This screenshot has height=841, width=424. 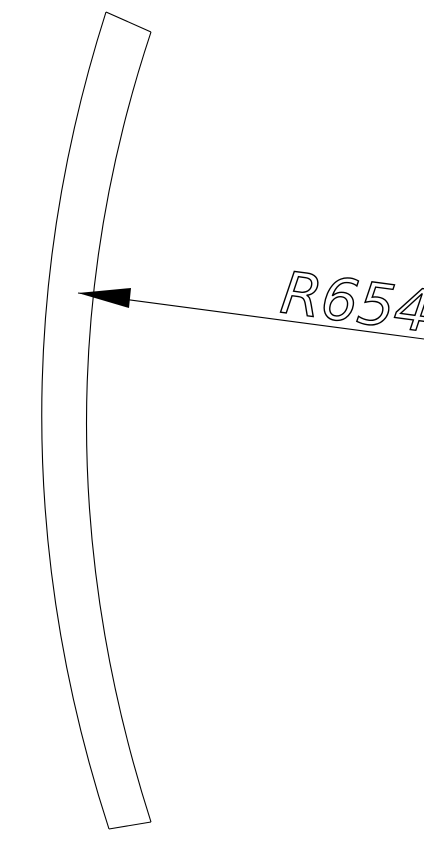 I want to click on radius-label: R654, so click(x=350, y=301).